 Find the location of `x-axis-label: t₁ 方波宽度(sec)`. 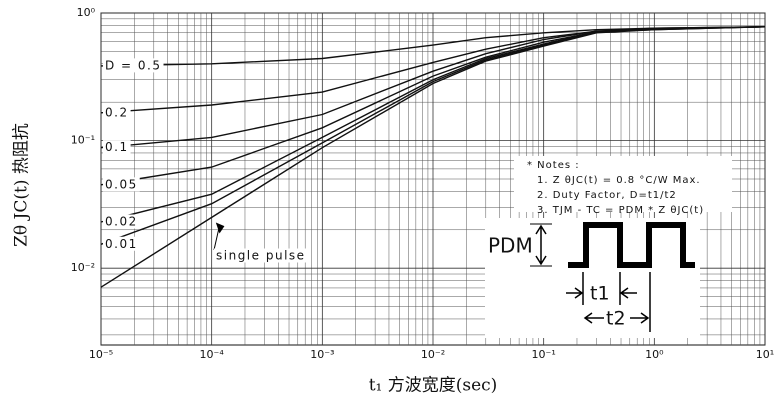

x-axis-label: t₁ 方波宽度(sec) is located at coordinates (433, 386).